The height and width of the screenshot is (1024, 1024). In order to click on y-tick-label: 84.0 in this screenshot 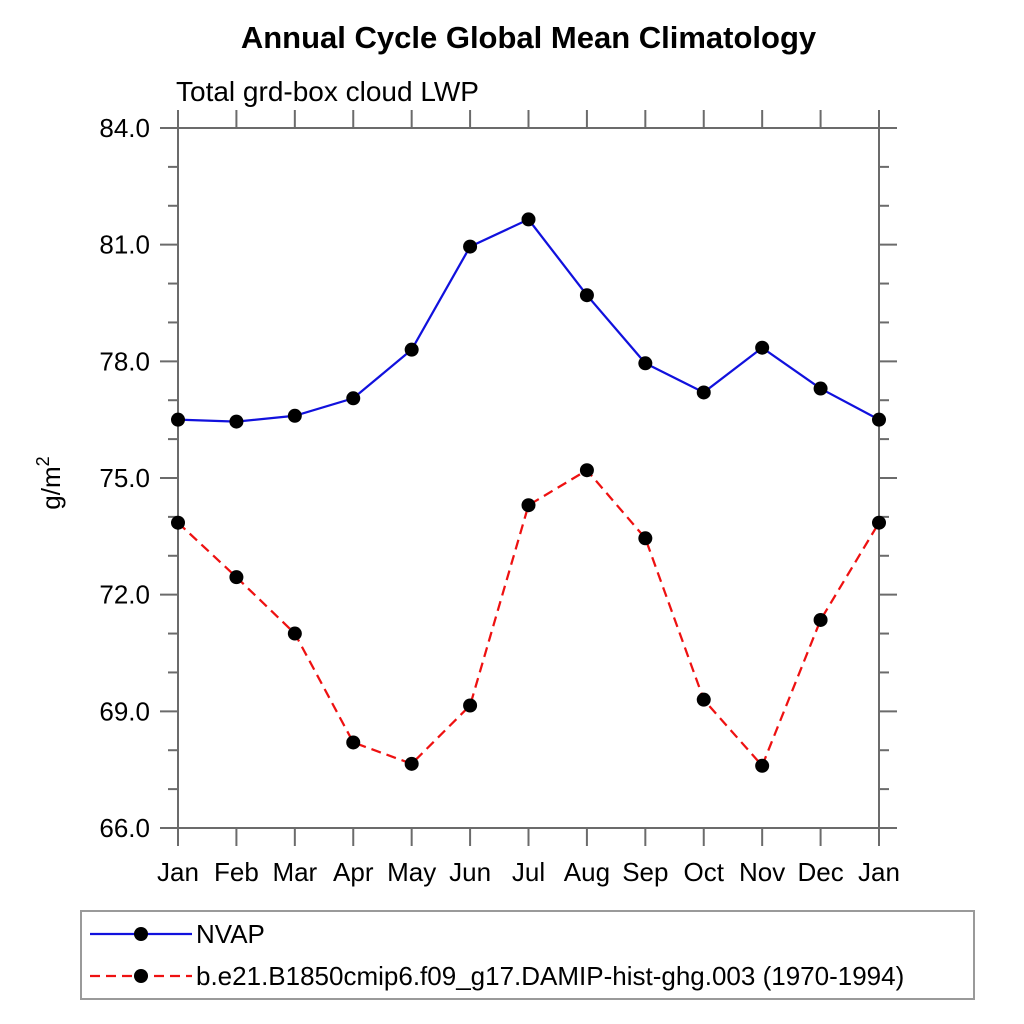, I will do `click(124, 128)`.